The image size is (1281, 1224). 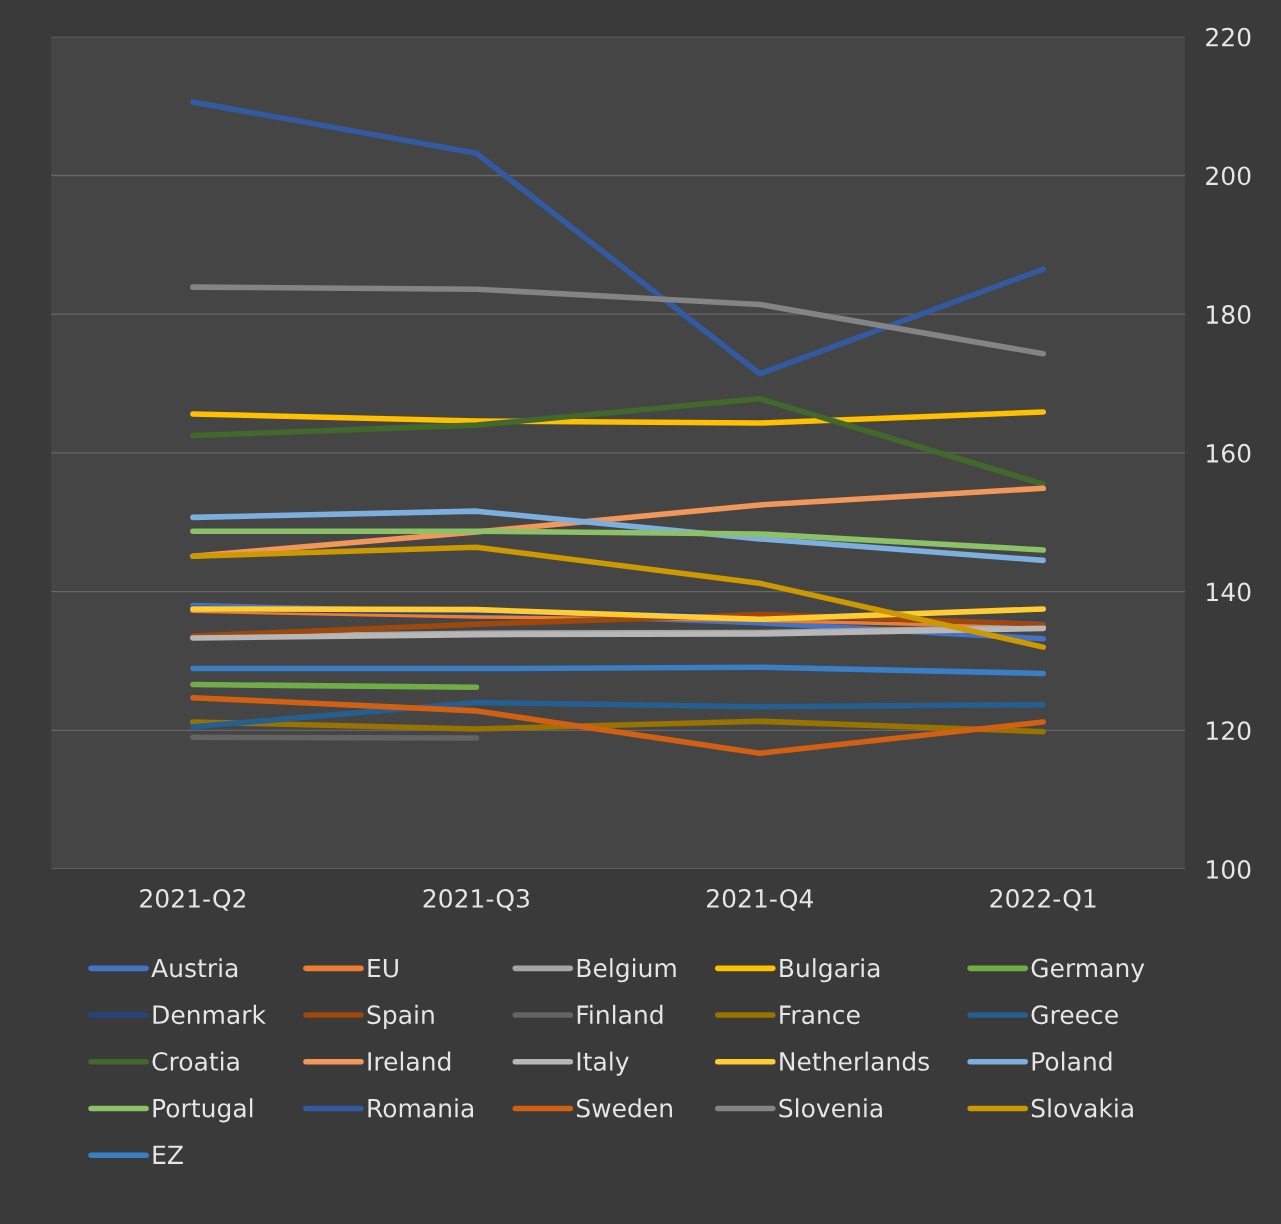 What do you see at coordinates (1228, 176) in the screenshot?
I see `y-tick-label: 200` at bounding box center [1228, 176].